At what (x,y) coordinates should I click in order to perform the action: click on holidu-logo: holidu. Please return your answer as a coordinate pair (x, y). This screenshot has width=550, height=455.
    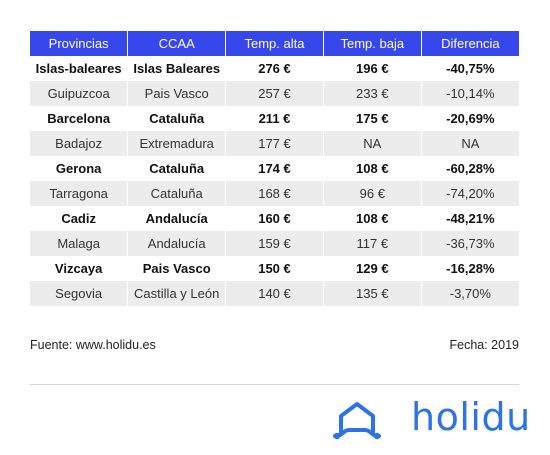
    Looking at the image, I should click on (431, 419).